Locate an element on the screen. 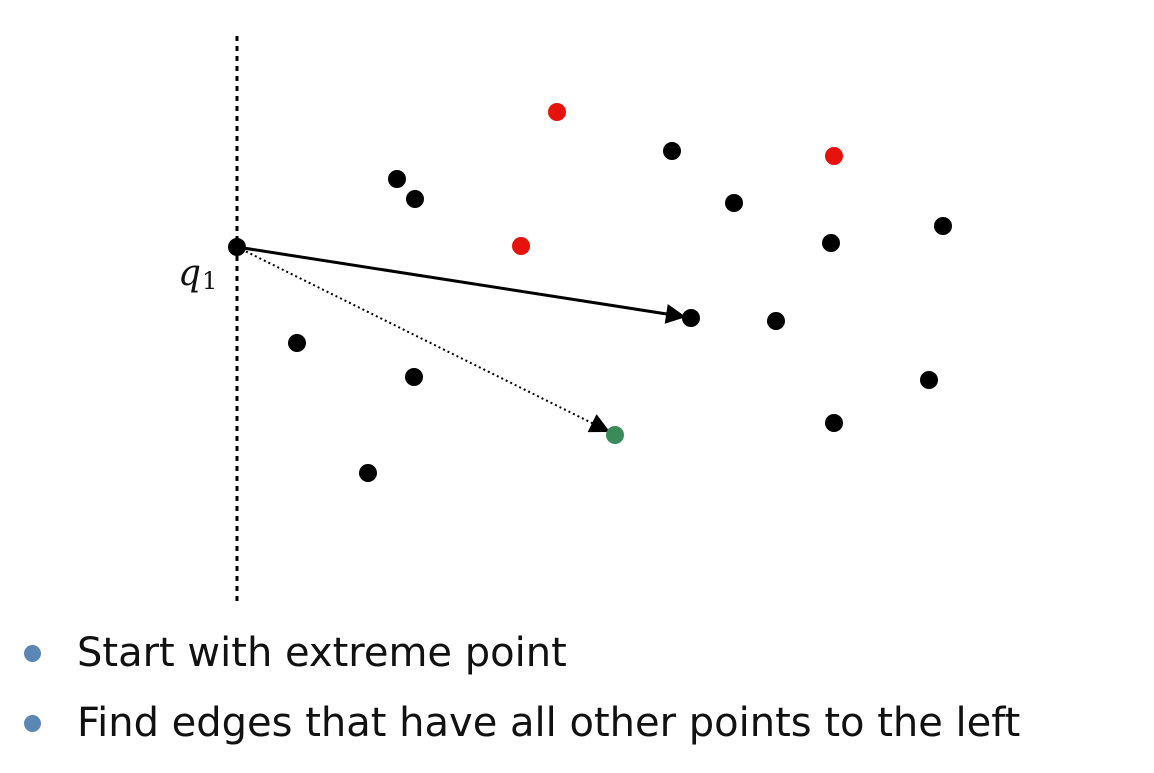  start-point-q1 is located at coordinates (237, 247).